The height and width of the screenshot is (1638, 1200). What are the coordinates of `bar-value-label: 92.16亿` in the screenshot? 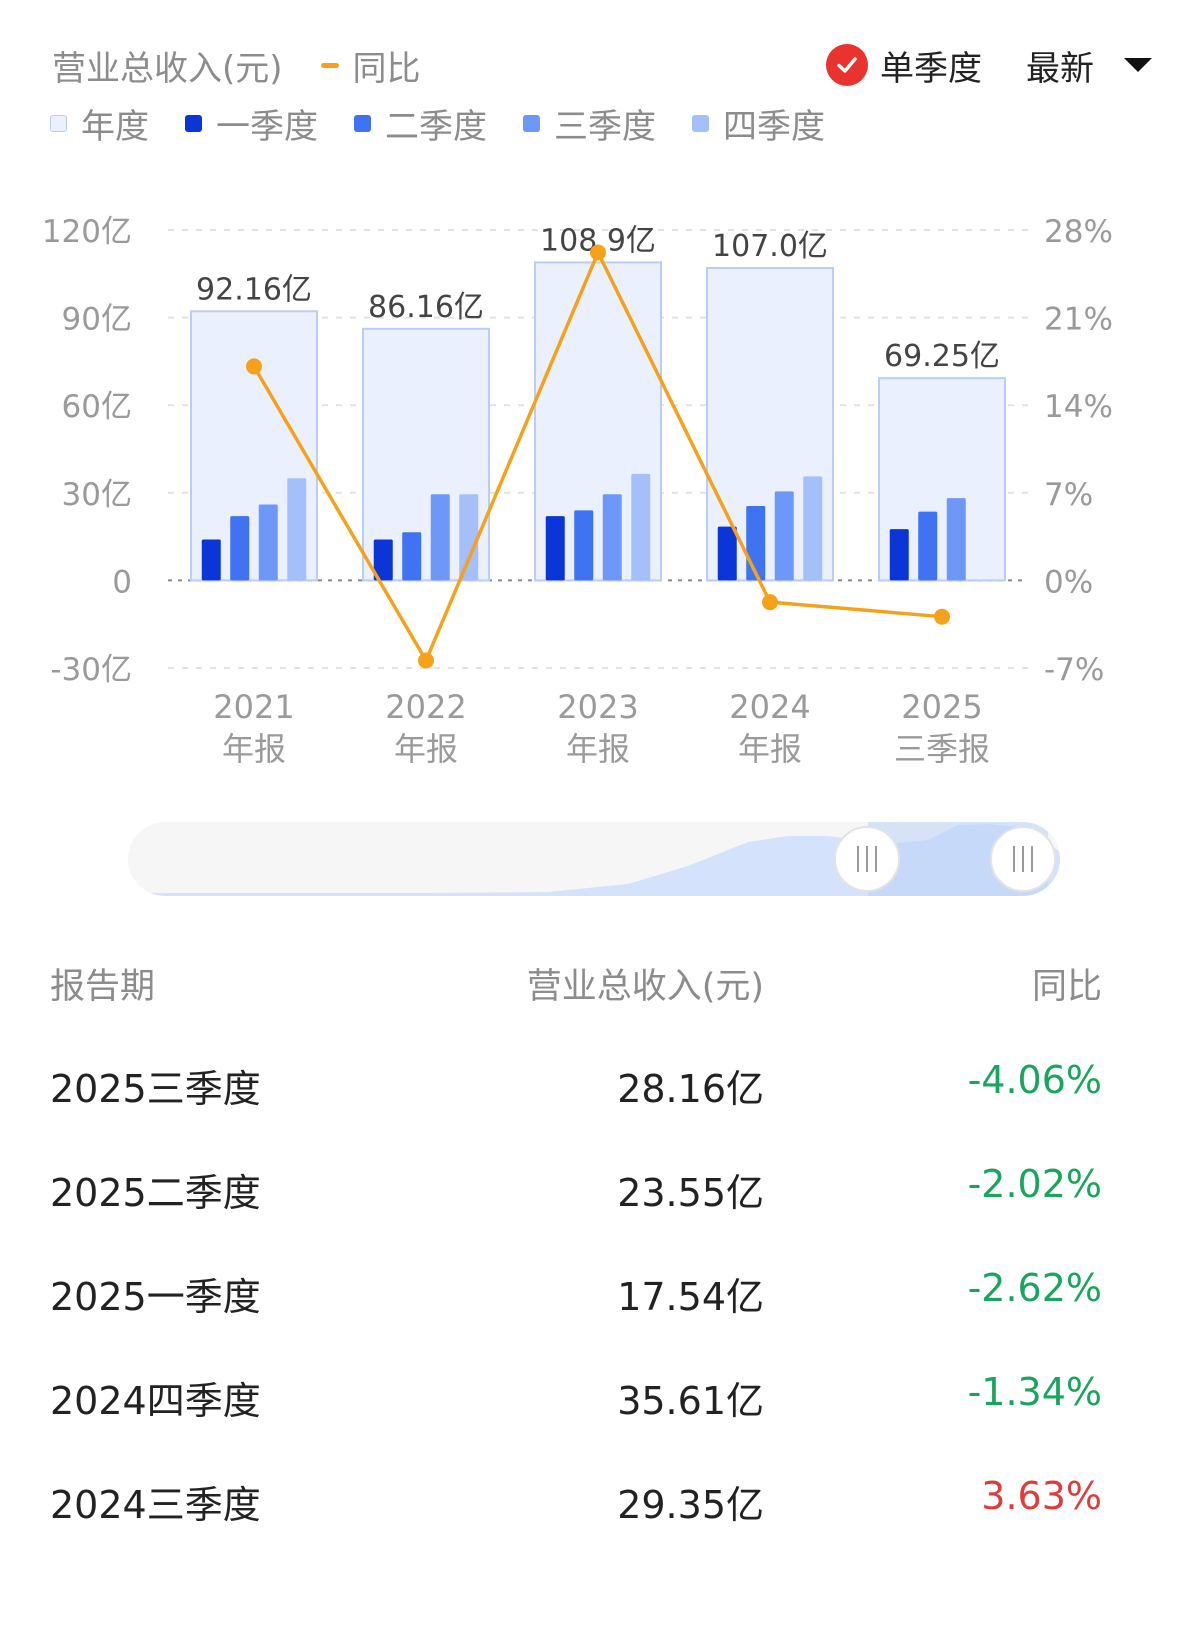 It's located at (254, 289).